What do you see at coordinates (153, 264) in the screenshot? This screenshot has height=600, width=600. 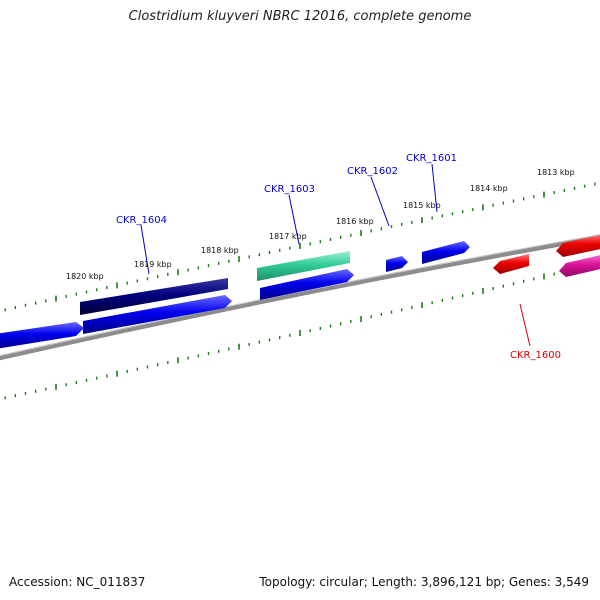 I see `kbp-label: 1819 kbp` at bounding box center [153, 264].